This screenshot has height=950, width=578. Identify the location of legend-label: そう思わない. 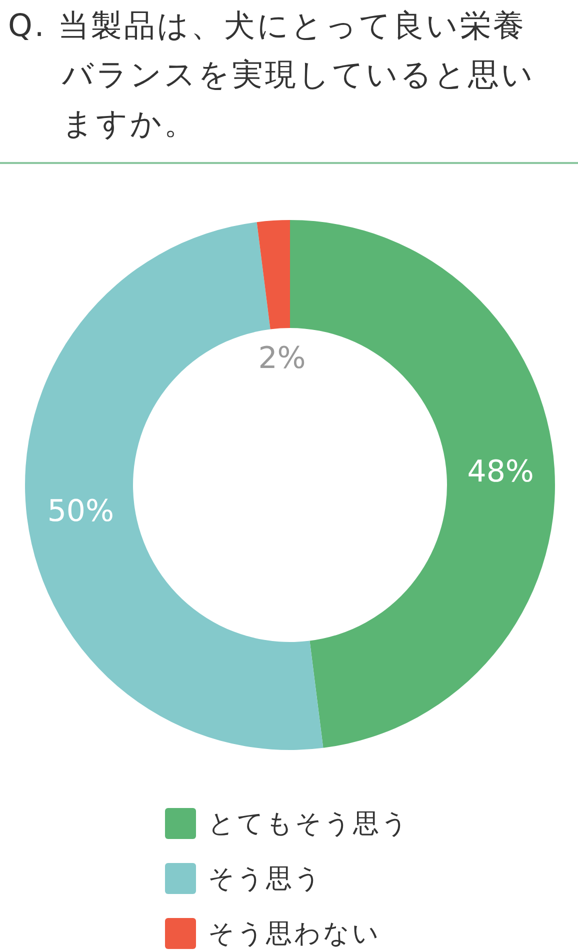
(294, 934).